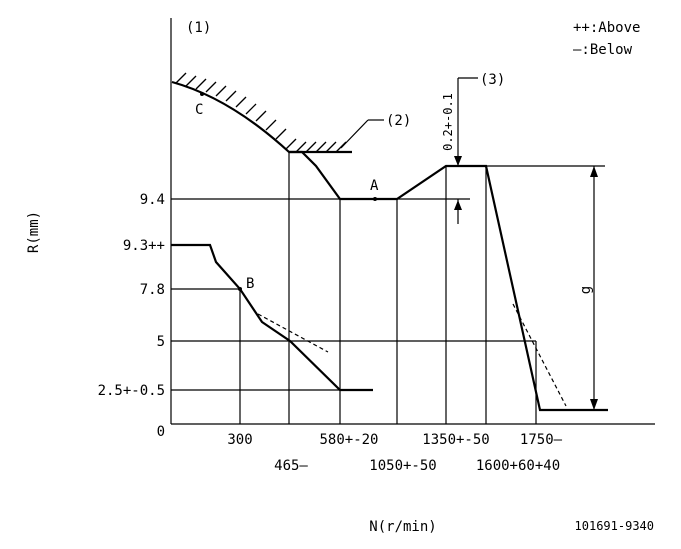 The height and width of the screenshot is (549, 681). I want to click on point-c-dot, so click(202, 94).